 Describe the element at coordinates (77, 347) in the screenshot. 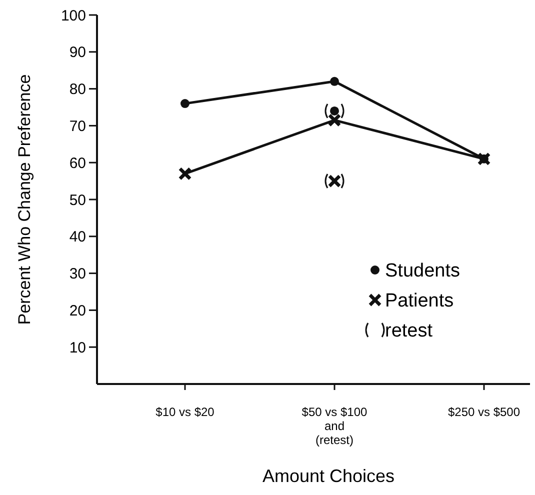

I see `y-tick-label: 10` at that location.